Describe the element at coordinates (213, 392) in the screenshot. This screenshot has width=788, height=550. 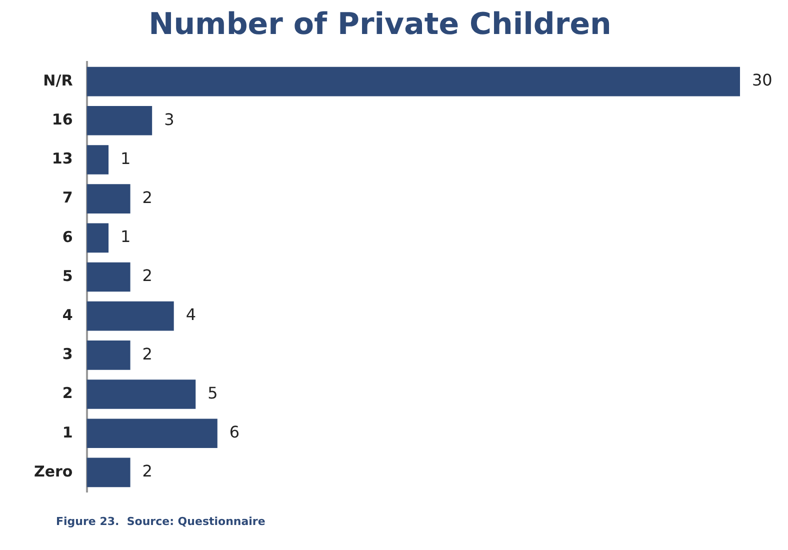
I see `data-label: 5` at that location.